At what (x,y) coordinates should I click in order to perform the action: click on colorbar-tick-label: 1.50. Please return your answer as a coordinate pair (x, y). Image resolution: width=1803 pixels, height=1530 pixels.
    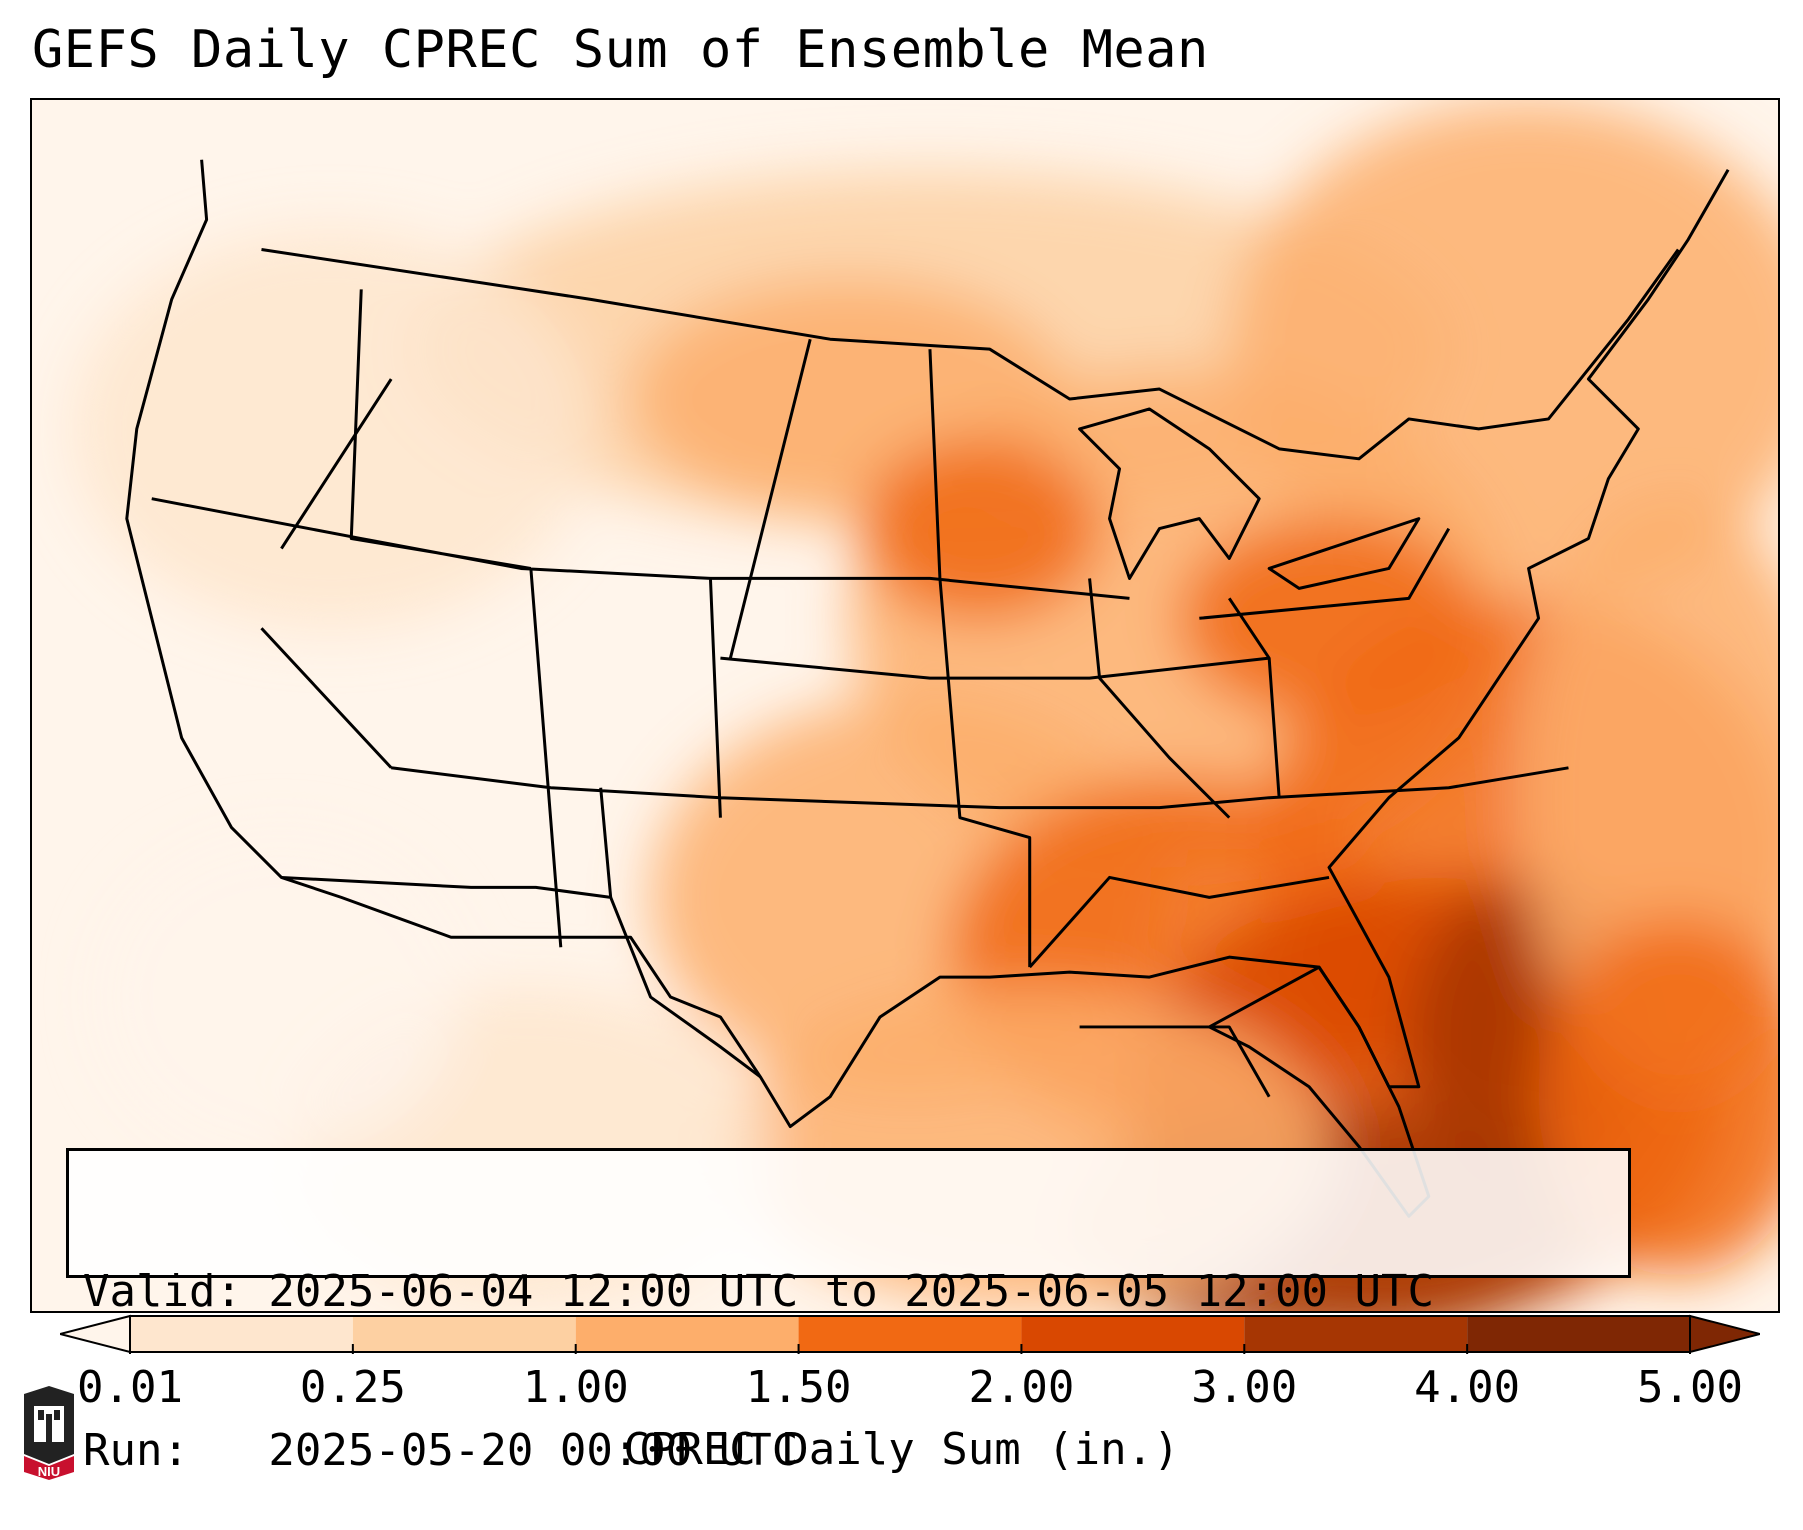
    Looking at the image, I should click on (798, 1387).